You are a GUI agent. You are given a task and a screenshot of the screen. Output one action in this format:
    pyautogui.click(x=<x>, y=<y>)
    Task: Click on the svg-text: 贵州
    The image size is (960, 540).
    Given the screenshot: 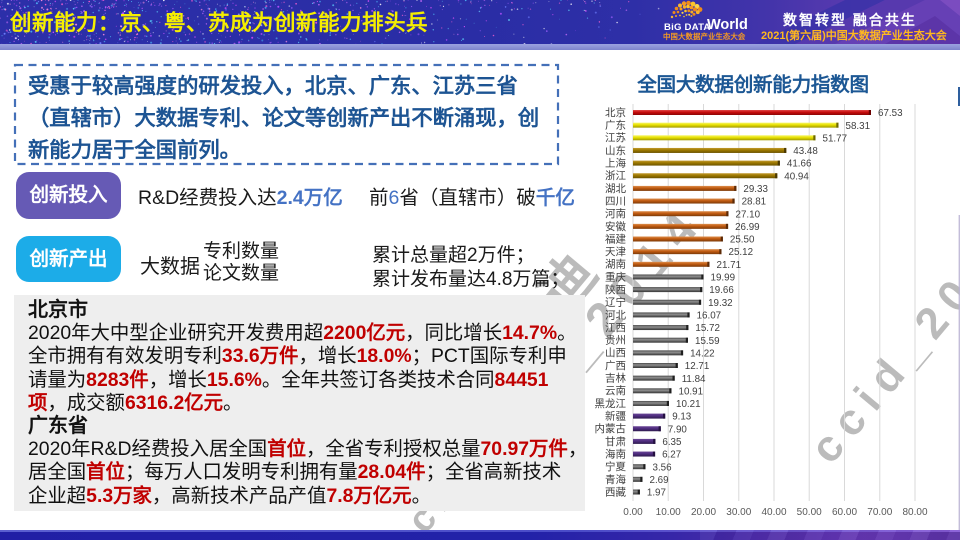 What is the action you would take?
    pyautogui.click(x=615, y=340)
    